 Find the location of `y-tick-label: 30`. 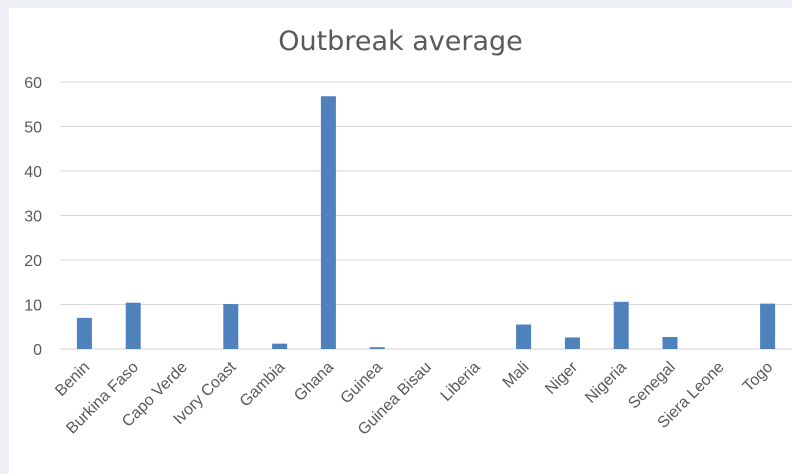

y-tick-label: 30 is located at coordinates (33, 217).